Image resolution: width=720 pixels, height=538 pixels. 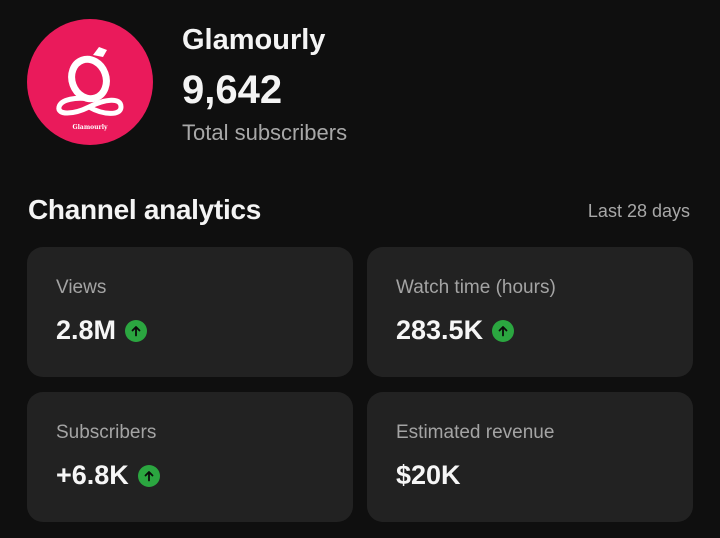 What do you see at coordinates (265, 132) in the screenshot?
I see `subscriber-label: Total subscribers` at bounding box center [265, 132].